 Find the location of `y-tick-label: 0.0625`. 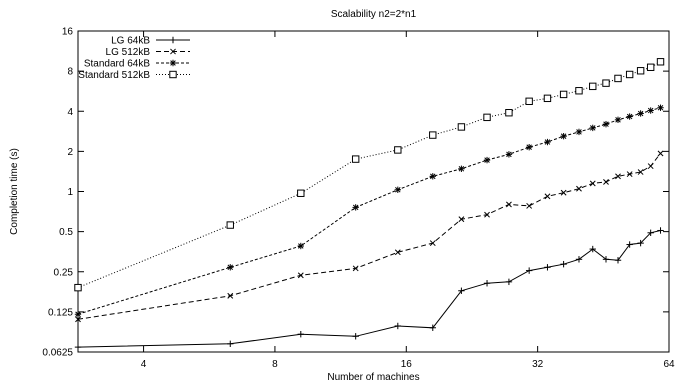

y-tick-label: 0.0625 is located at coordinates (57, 353).